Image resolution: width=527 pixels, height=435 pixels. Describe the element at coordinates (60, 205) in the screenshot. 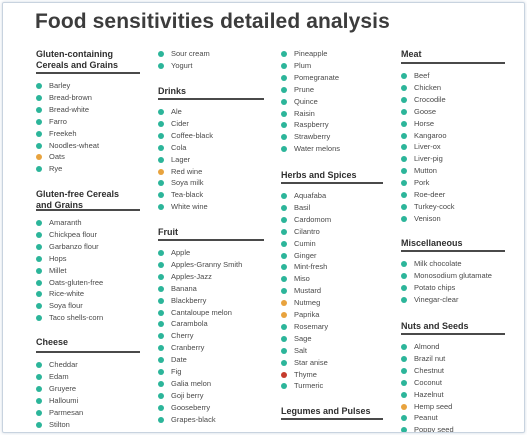

I see `section-title-line: and Grains` at that location.